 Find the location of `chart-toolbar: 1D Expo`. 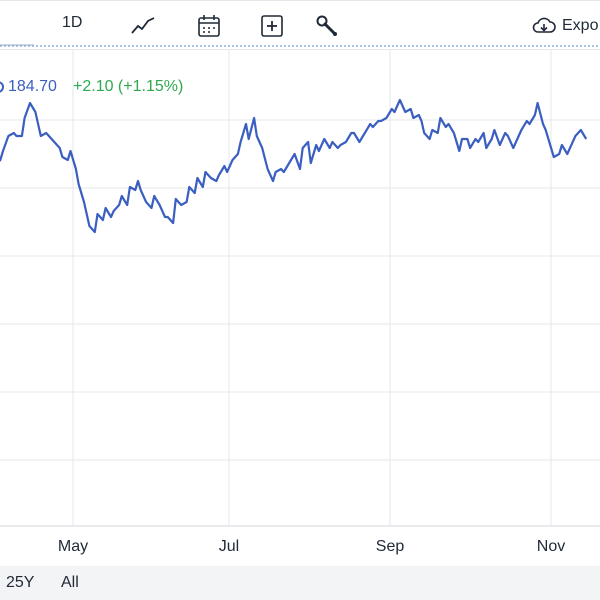

chart-toolbar: 1D Expo is located at coordinates (300, 25).